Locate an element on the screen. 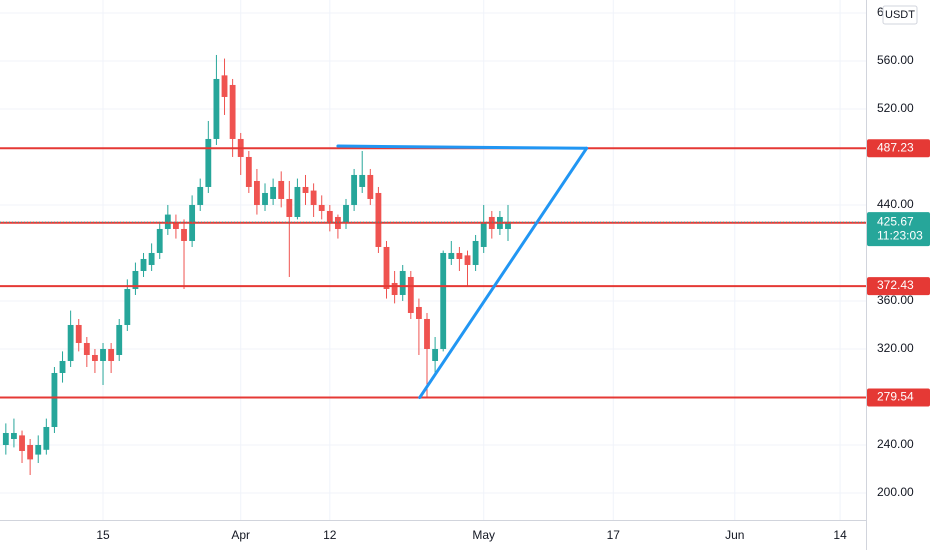 The width and height of the screenshot is (932, 550). y-tick-label: 560.00 is located at coordinates (895, 60).